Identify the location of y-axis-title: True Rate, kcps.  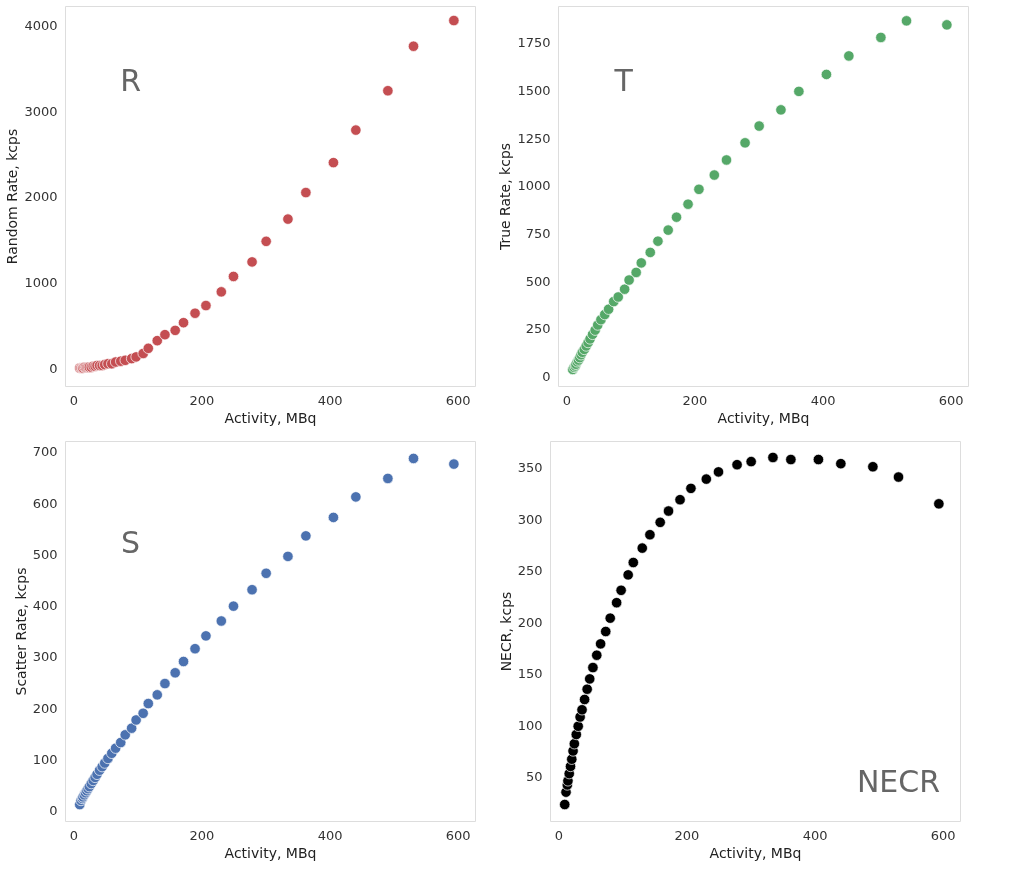
(505, 197).